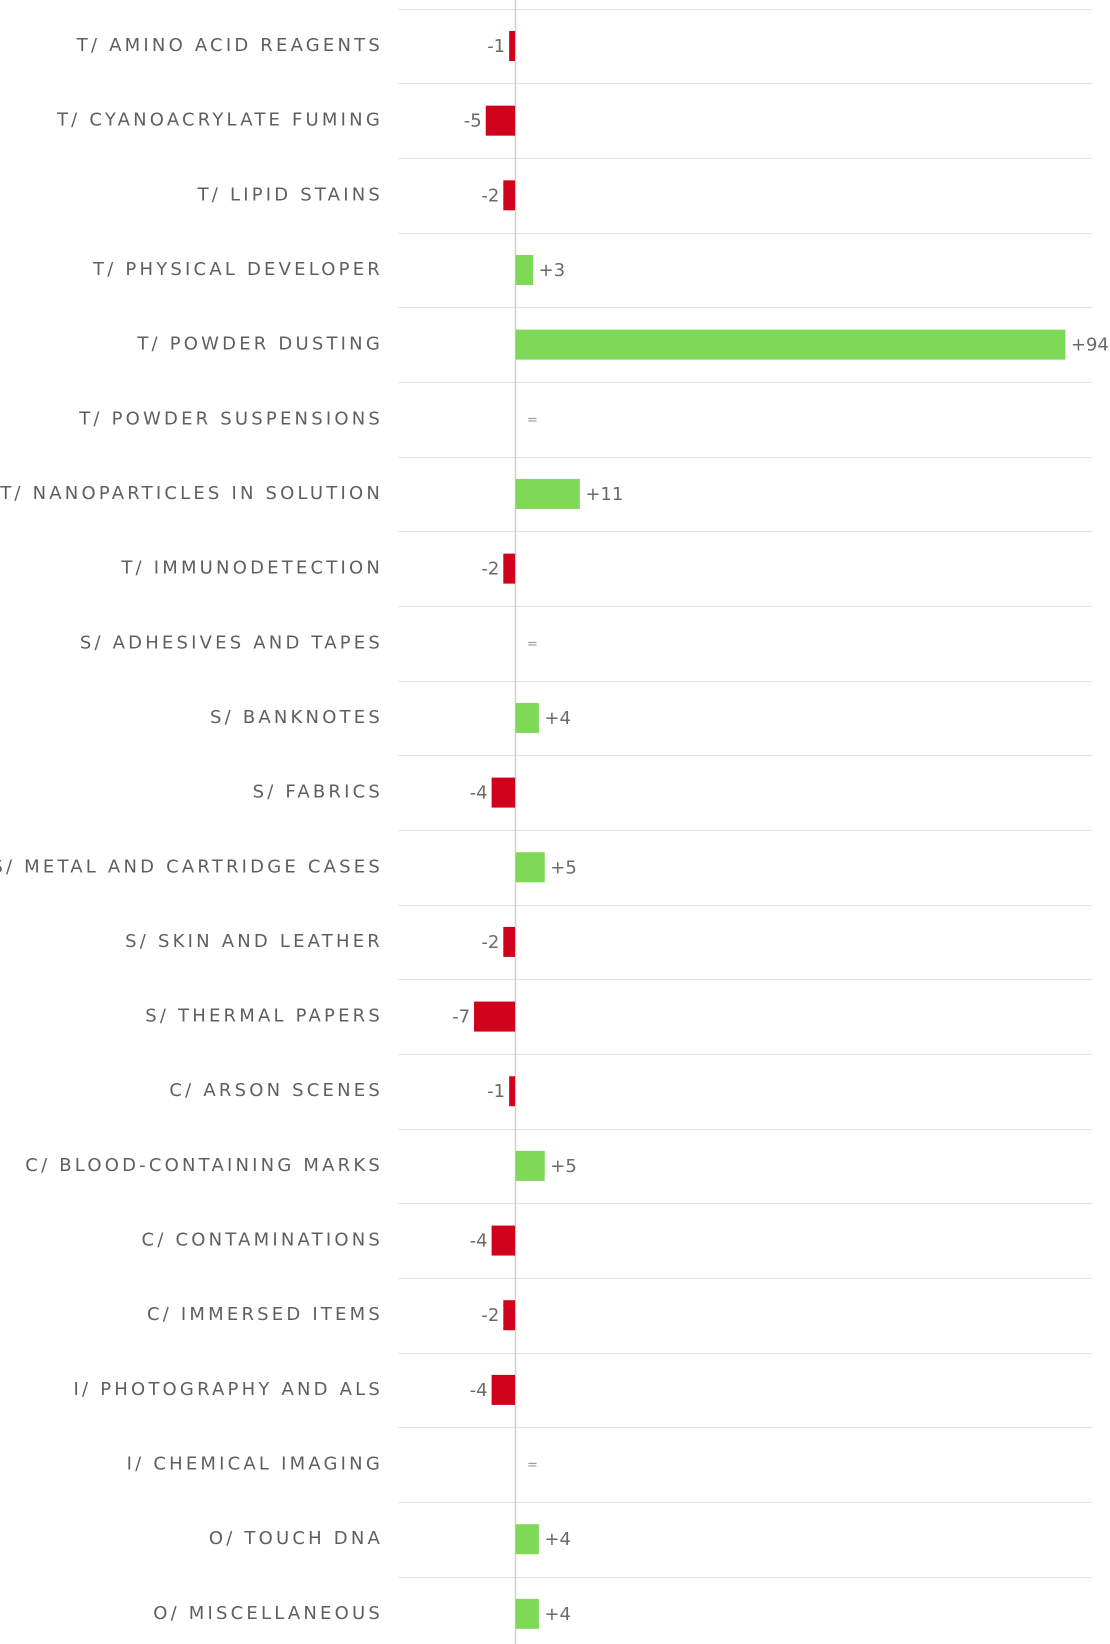 This screenshot has width=1110, height=1644. I want to click on category-label: S/ METAL AND CARTRIDGE CASES, so click(191, 866).